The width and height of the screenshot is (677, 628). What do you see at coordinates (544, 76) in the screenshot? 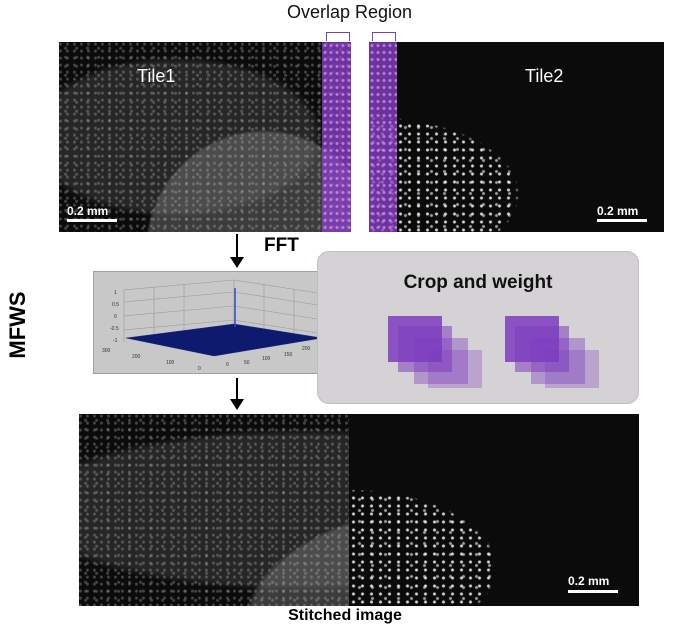
I see `tile2-label: Tile2` at bounding box center [544, 76].